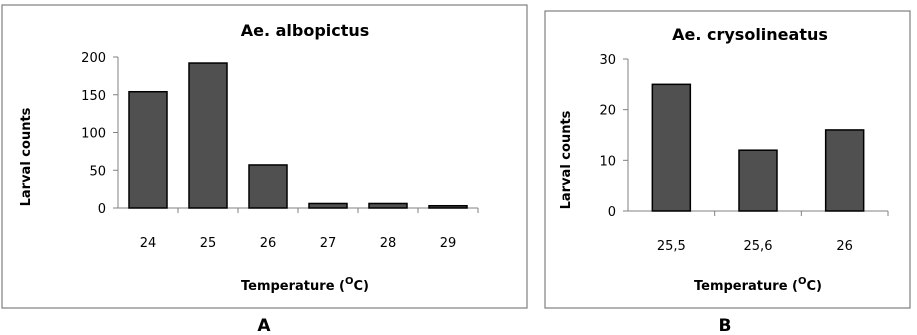 Image resolution: width=917 pixels, height=335 pixels. I want to click on y-tick-label: 30, so click(607, 60).